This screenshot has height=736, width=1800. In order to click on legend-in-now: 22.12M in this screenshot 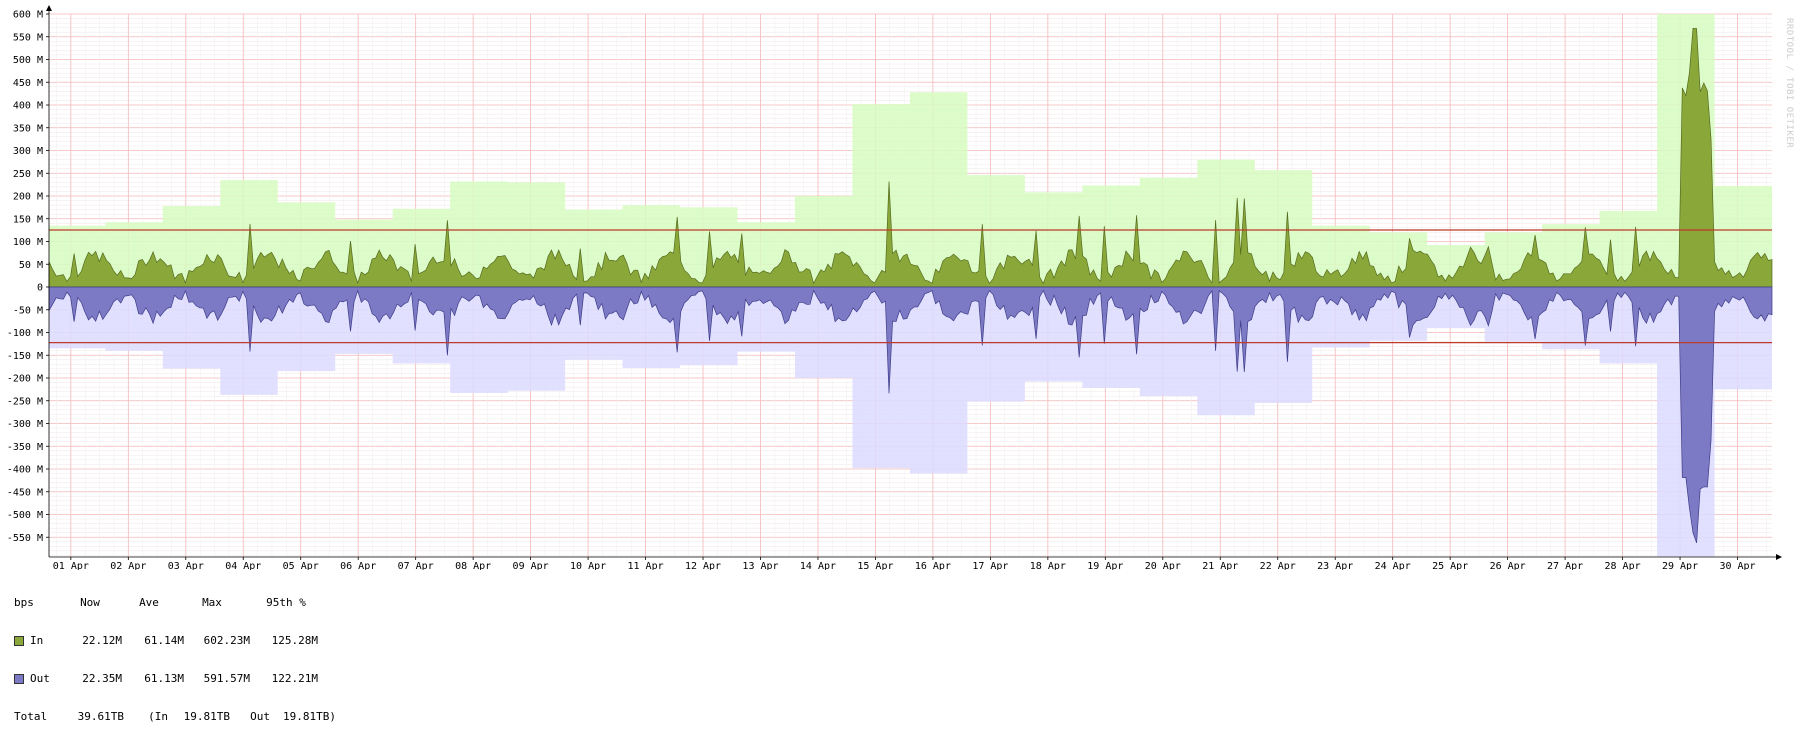, I will do `click(102, 640)`.